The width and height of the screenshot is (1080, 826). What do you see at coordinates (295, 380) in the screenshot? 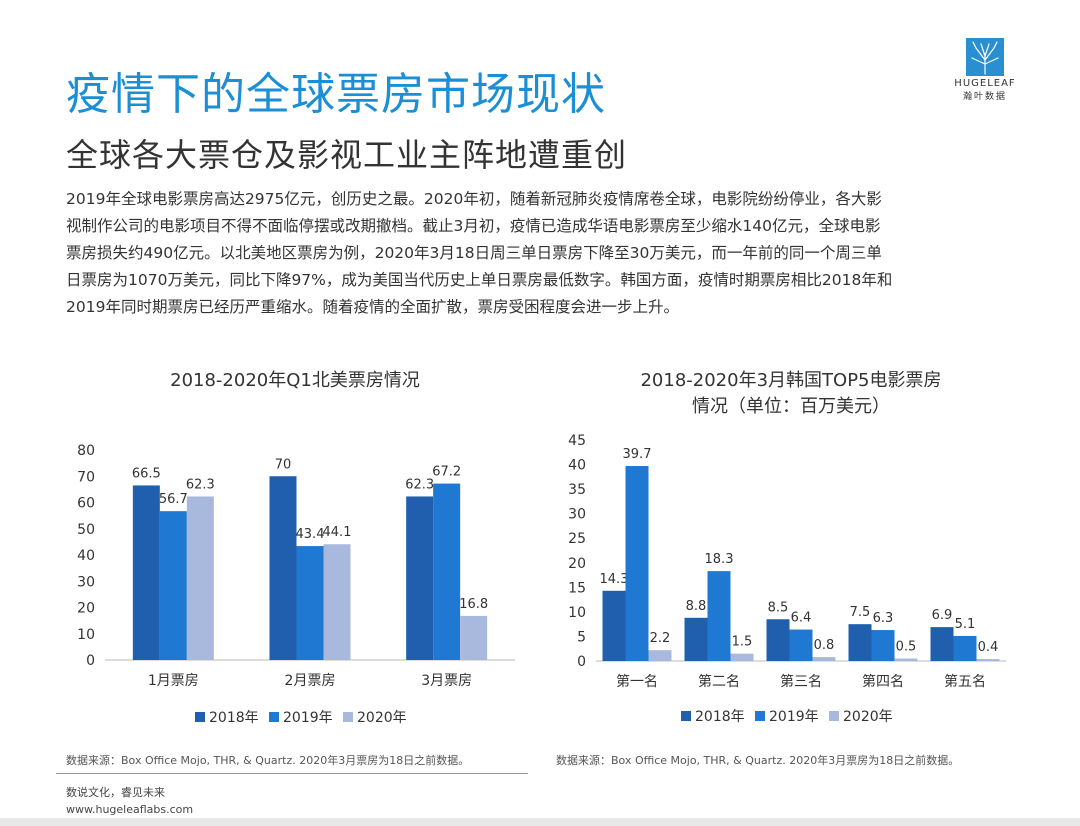
I see `chart1-title: 2018-2020年Q1北美票房情况` at bounding box center [295, 380].